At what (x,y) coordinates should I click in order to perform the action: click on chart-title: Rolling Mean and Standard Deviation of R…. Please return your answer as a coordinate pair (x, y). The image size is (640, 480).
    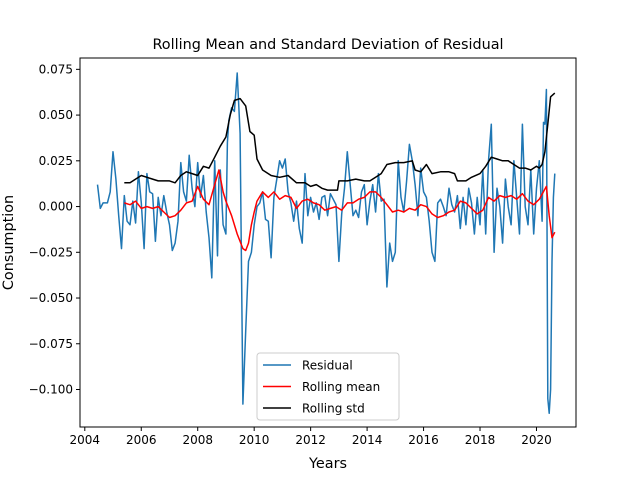
    Looking at the image, I should click on (327, 45).